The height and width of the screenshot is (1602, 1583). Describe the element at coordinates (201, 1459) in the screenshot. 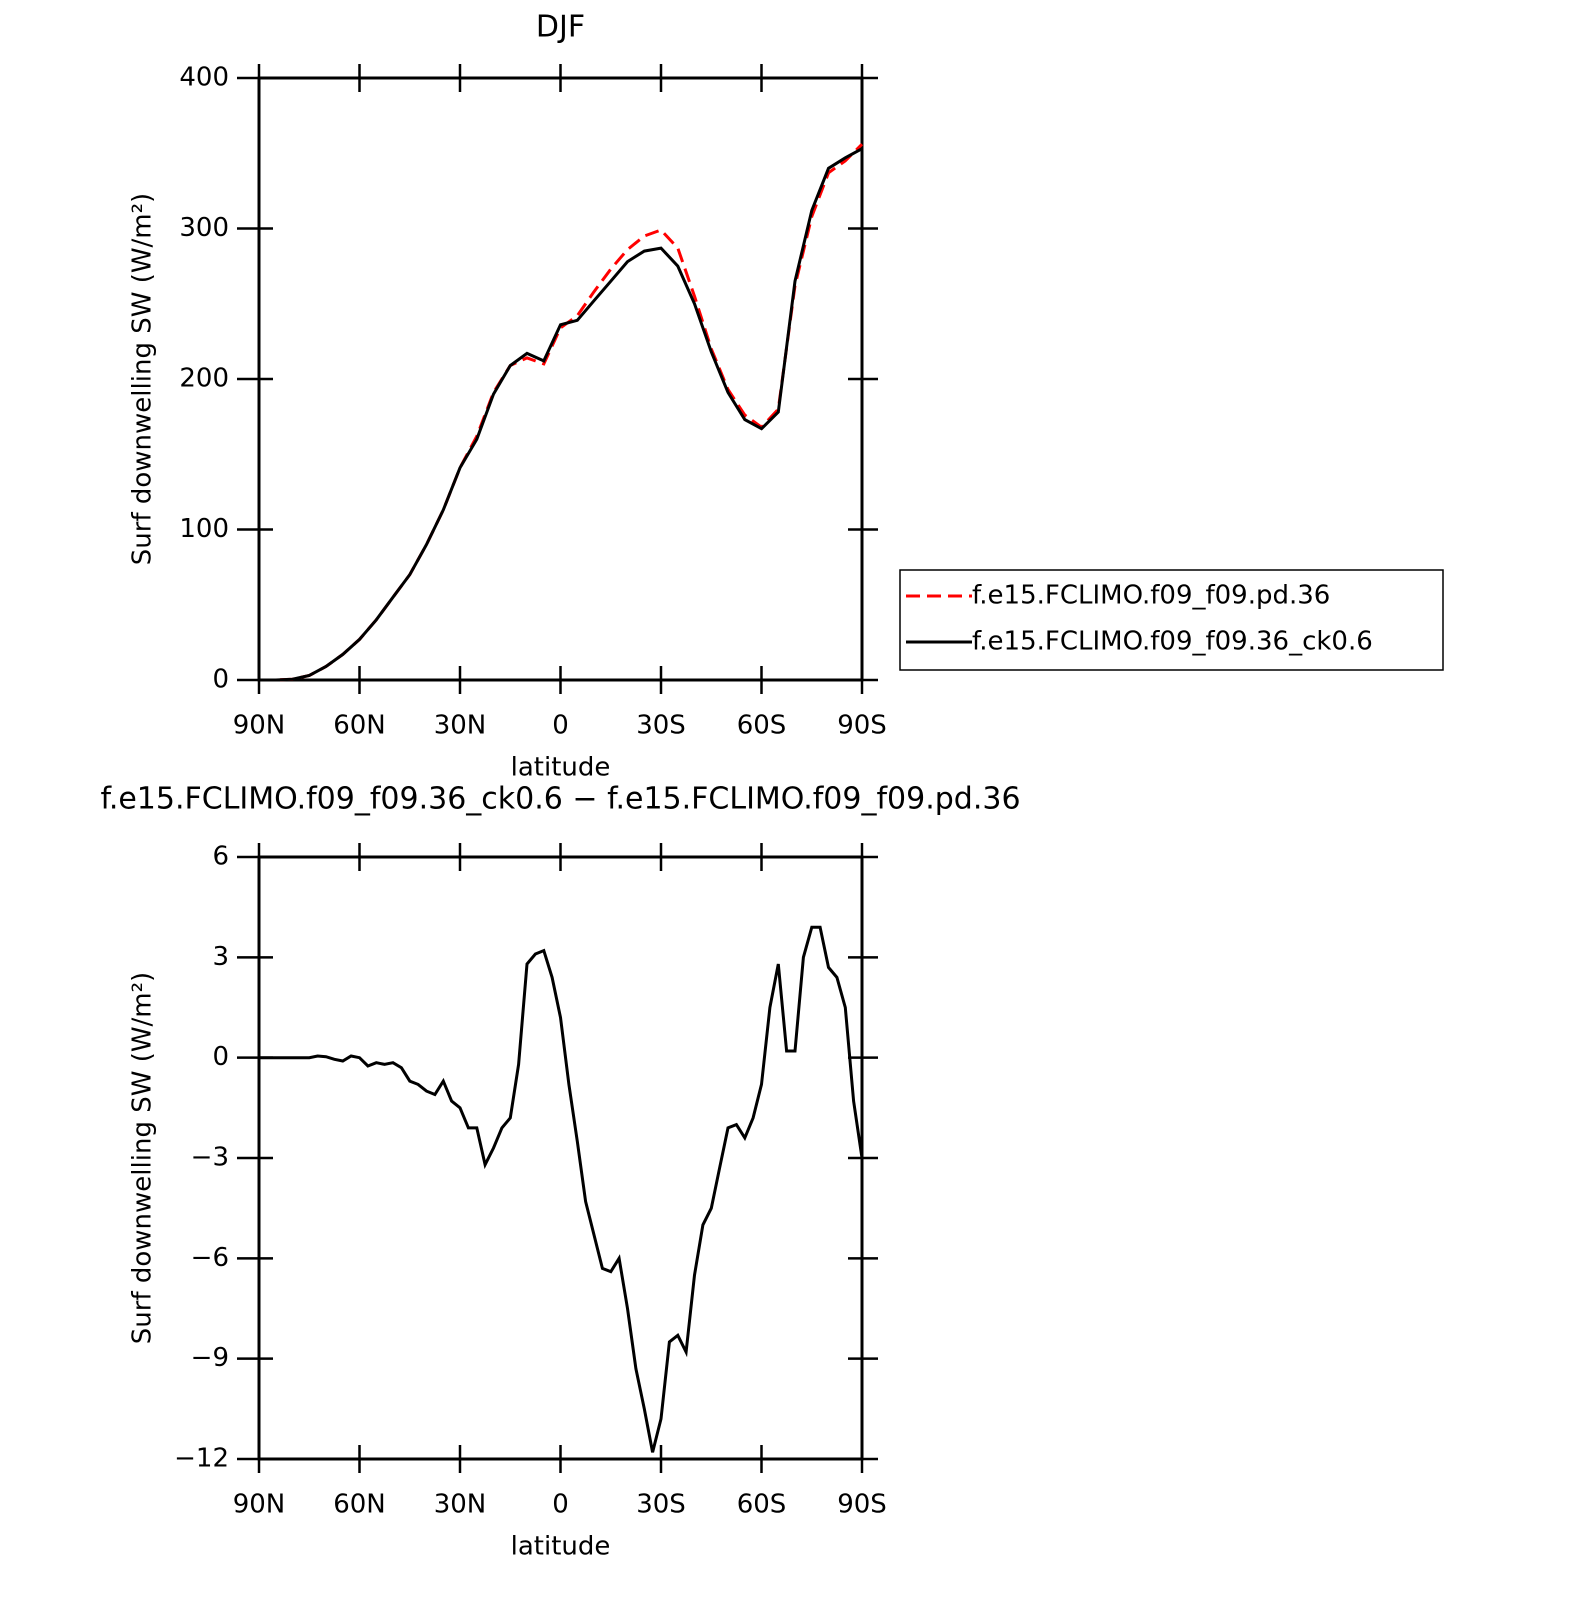

I see `y-tick-label: −12` at that location.